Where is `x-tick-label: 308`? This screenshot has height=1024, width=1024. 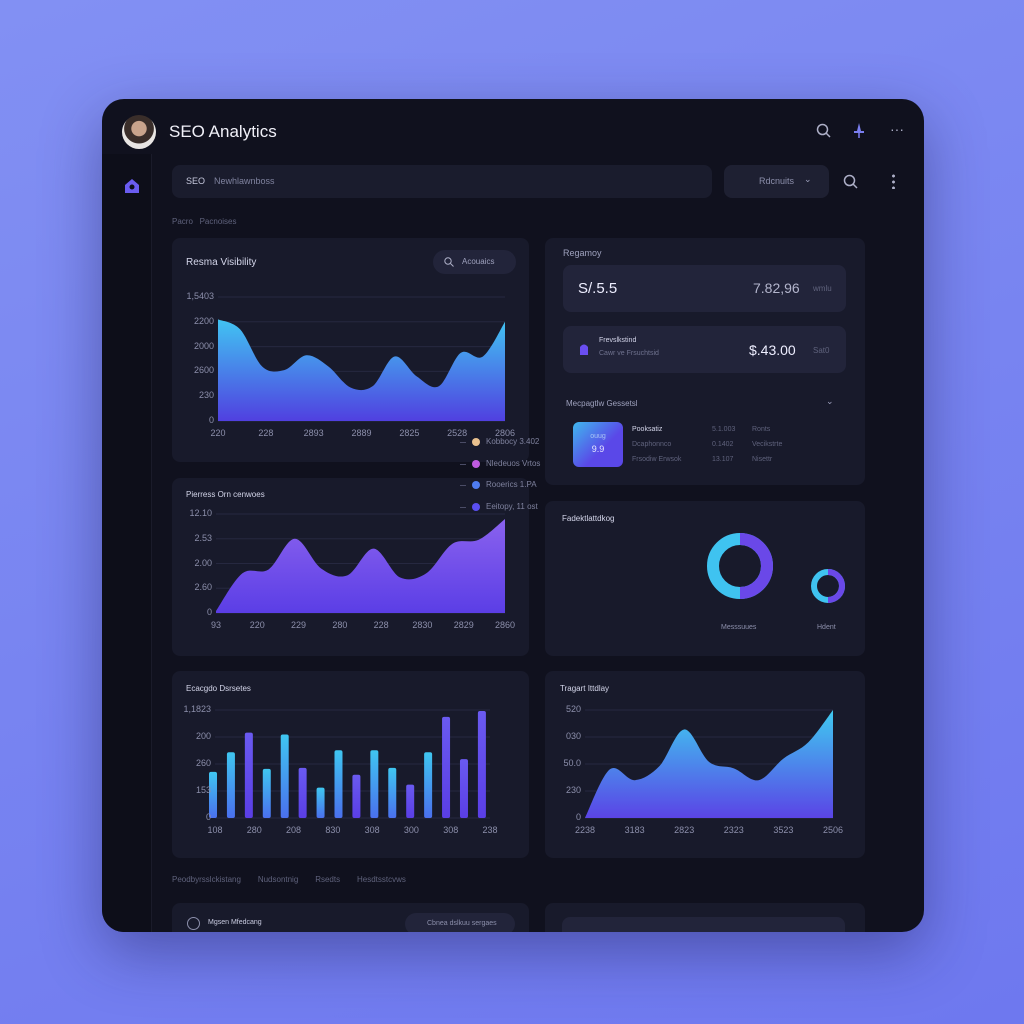
x-tick-label: 308 is located at coordinates (372, 830).